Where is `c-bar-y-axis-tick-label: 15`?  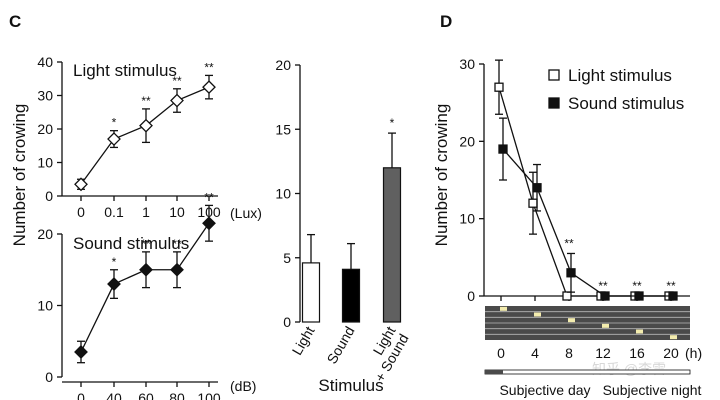
c-bar-y-axis-tick-label: 15 is located at coordinates (283, 129).